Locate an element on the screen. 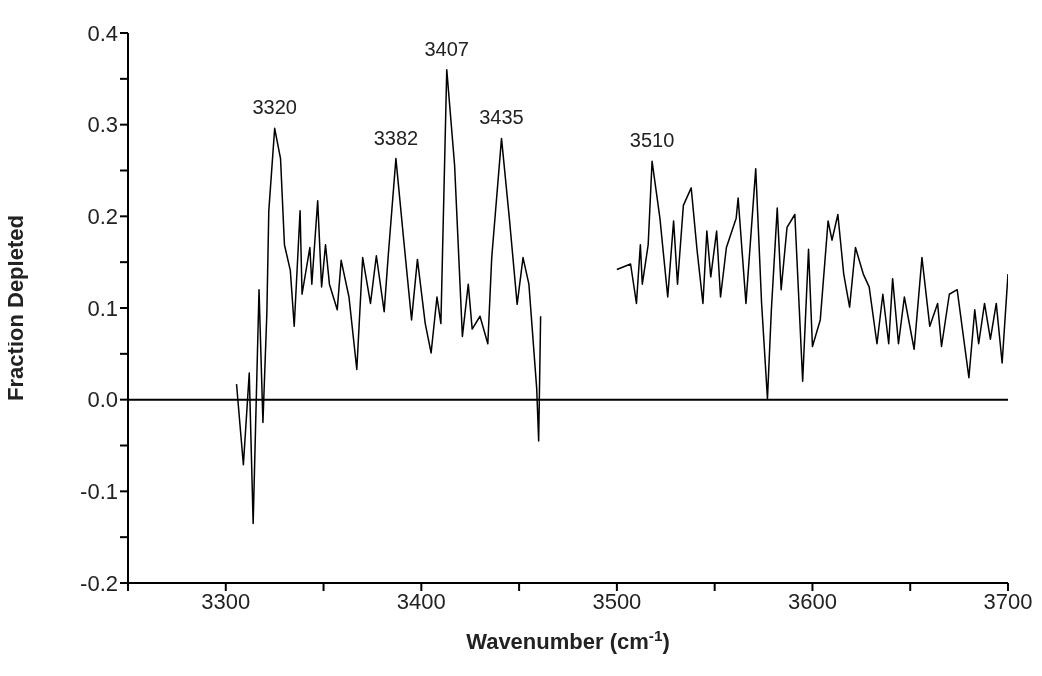  annotation: 3510 is located at coordinates (652, 140).